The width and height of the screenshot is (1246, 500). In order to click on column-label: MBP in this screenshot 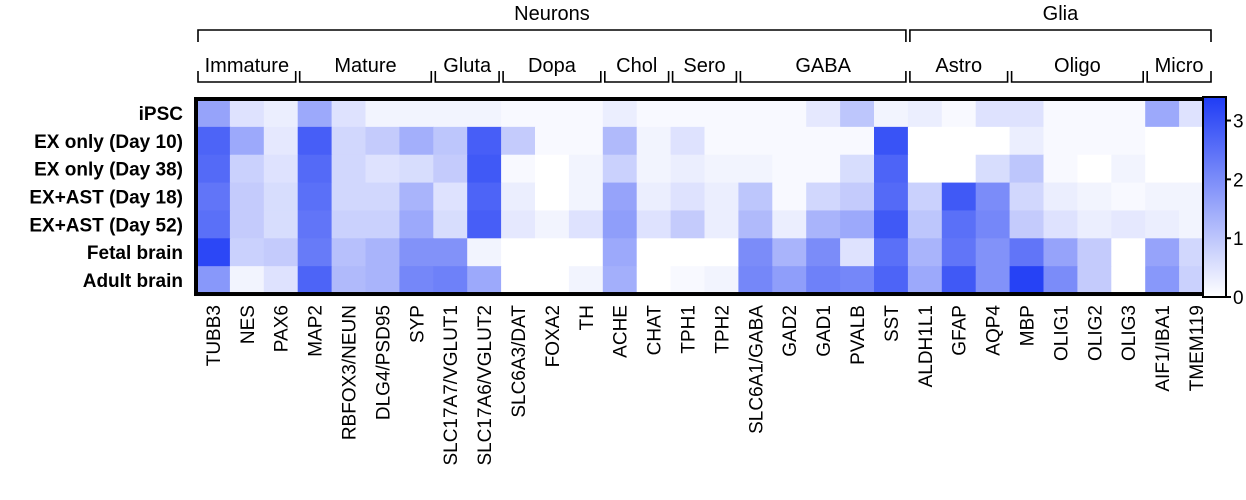, I will do `click(1028, 325)`.